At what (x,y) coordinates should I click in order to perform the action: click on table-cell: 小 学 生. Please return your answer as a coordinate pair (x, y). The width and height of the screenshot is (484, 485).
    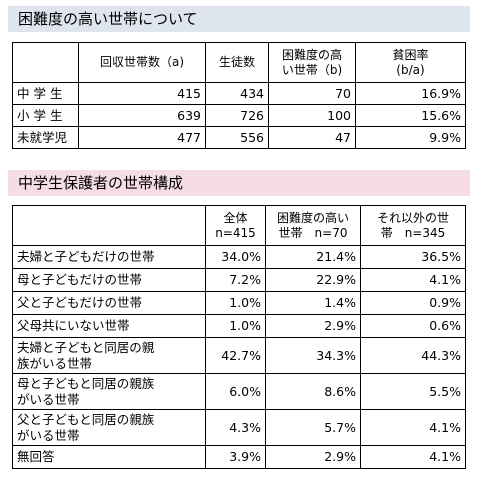
    Looking at the image, I should click on (45, 115).